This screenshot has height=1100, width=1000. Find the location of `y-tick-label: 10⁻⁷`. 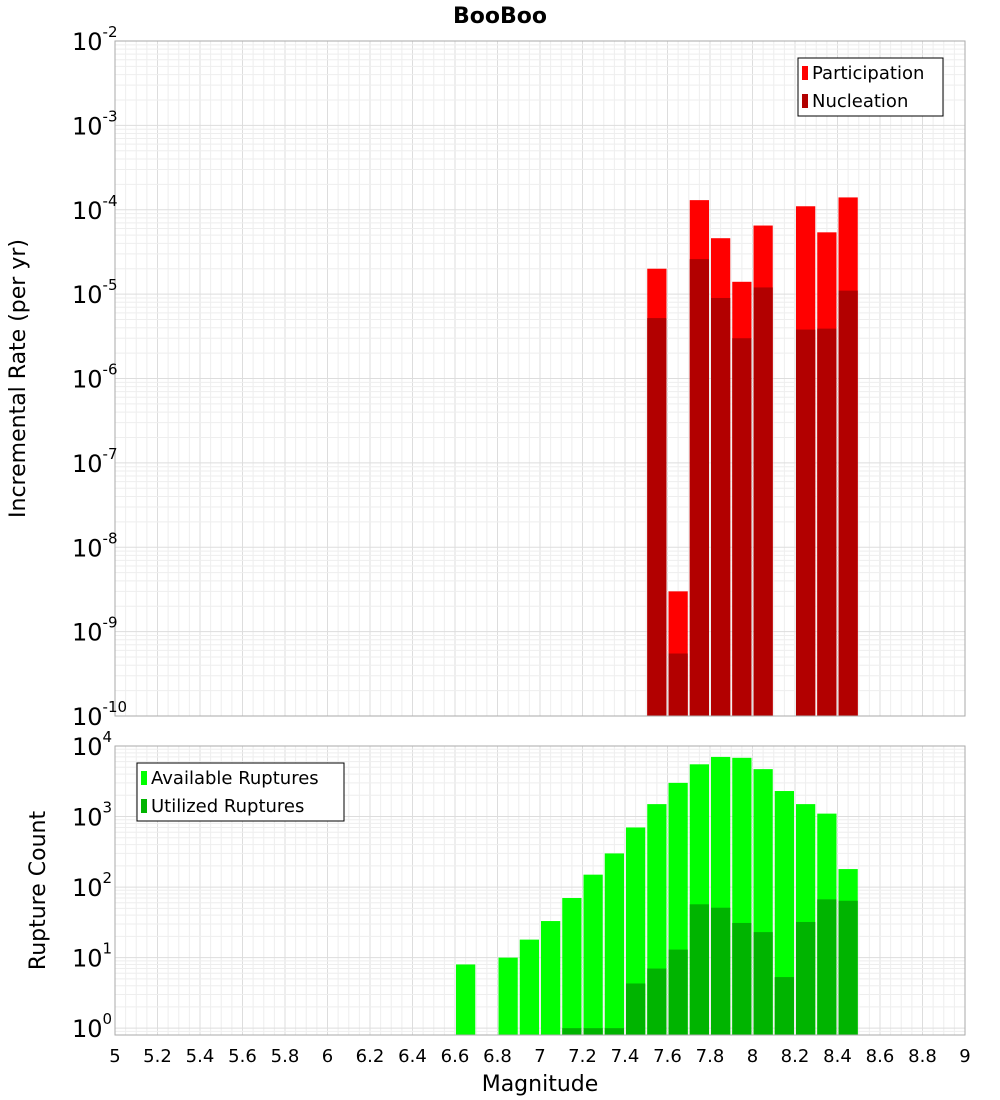

y-tick-label: 10⁻⁷ is located at coordinates (95, 461).